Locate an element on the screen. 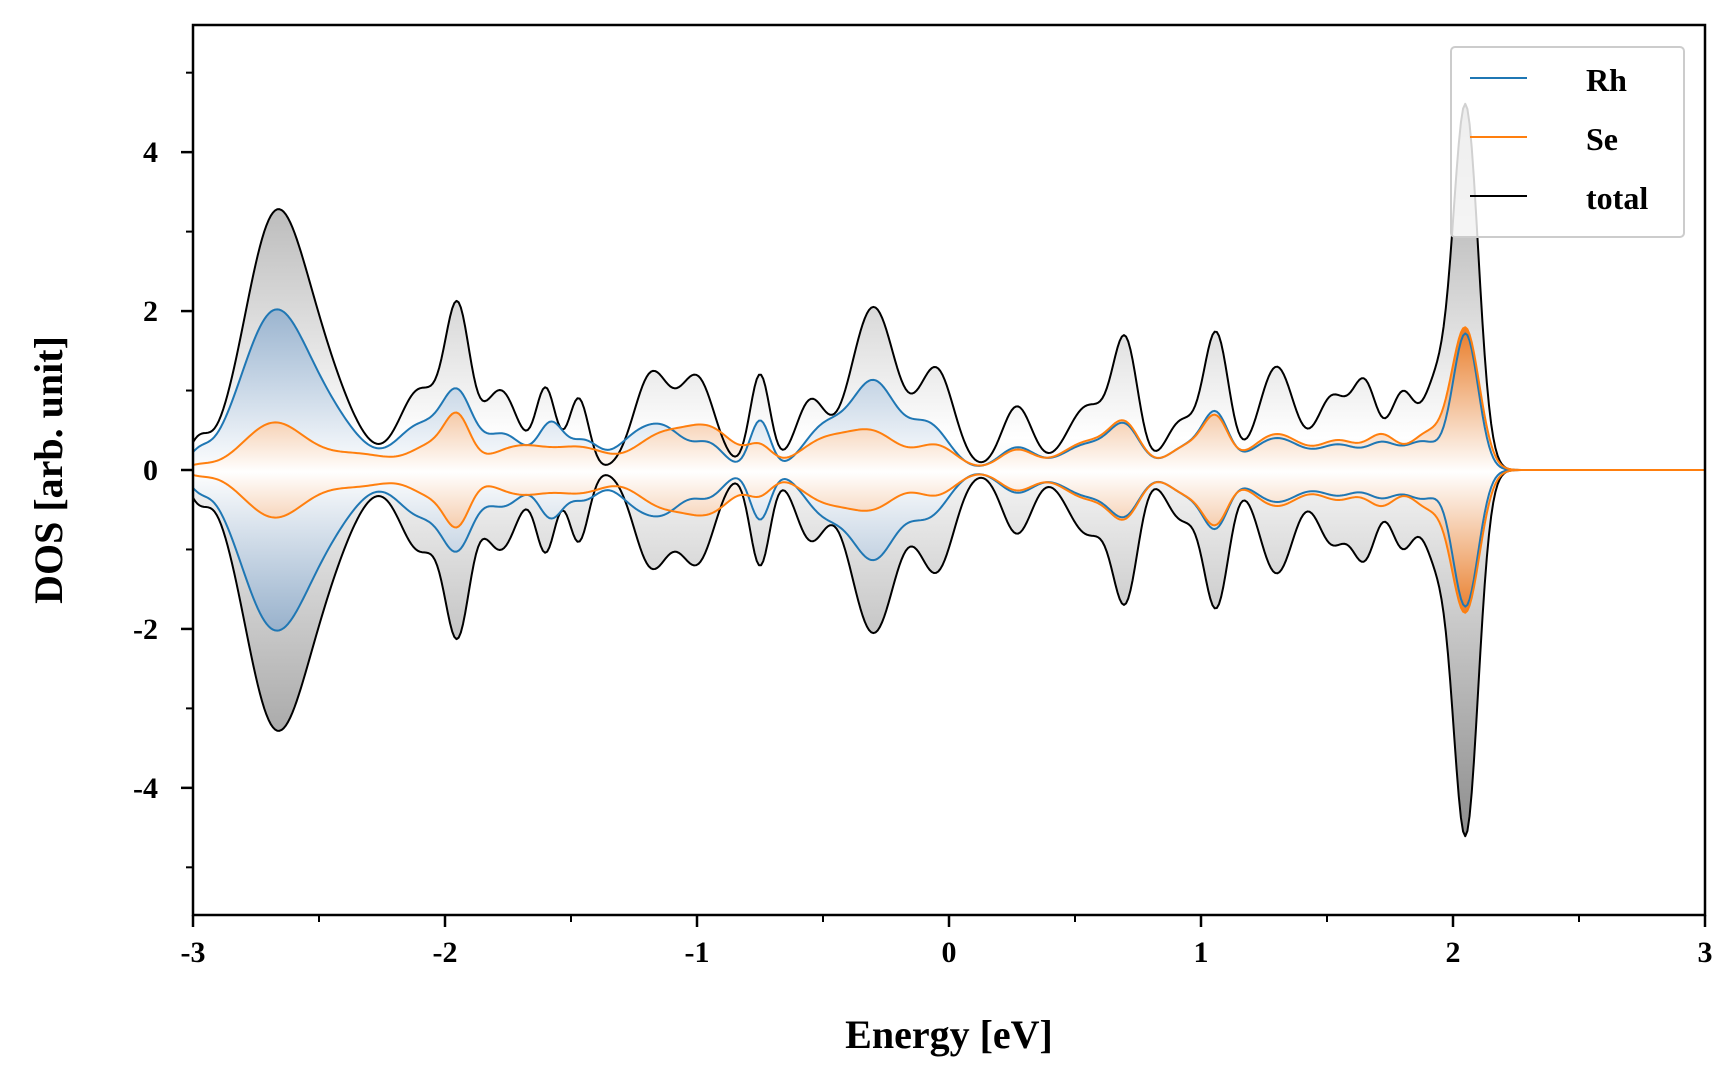 This screenshot has width=1728, height=1080. legend-box is located at coordinates (1567, 142).